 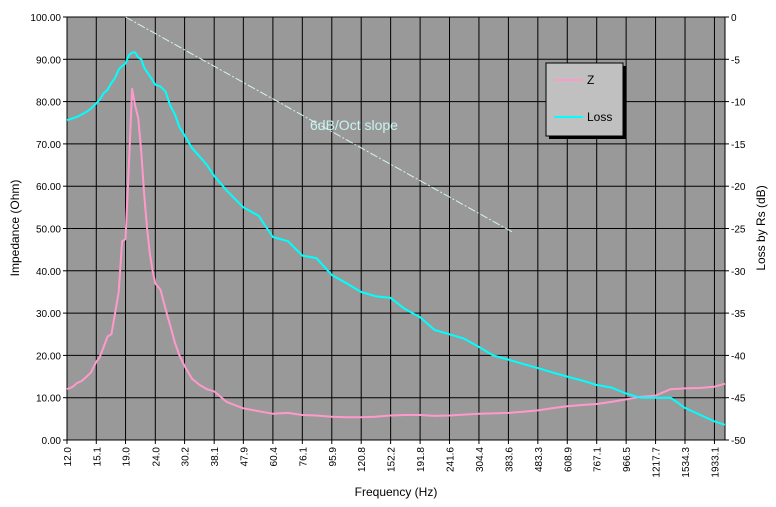 What do you see at coordinates (451, 459) in the screenshot?
I see `x-tick-label: 241.6` at bounding box center [451, 459].